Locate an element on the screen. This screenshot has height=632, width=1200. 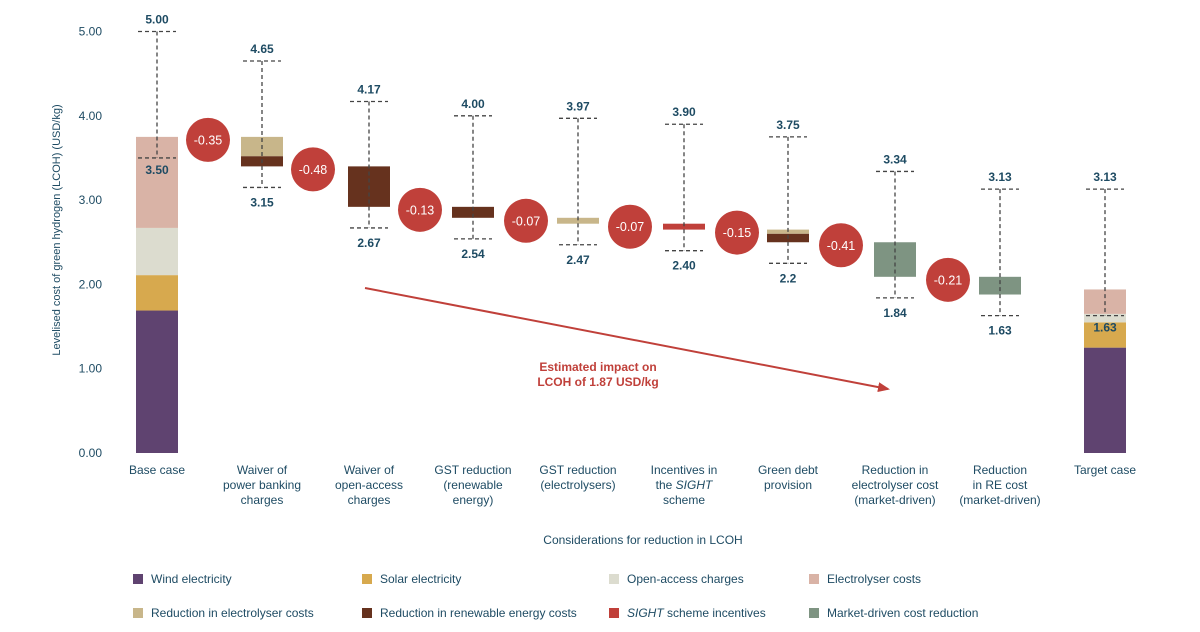
annotation-line-2: LCOH of 1.87 USD/kg is located at coordinates (597, 382).